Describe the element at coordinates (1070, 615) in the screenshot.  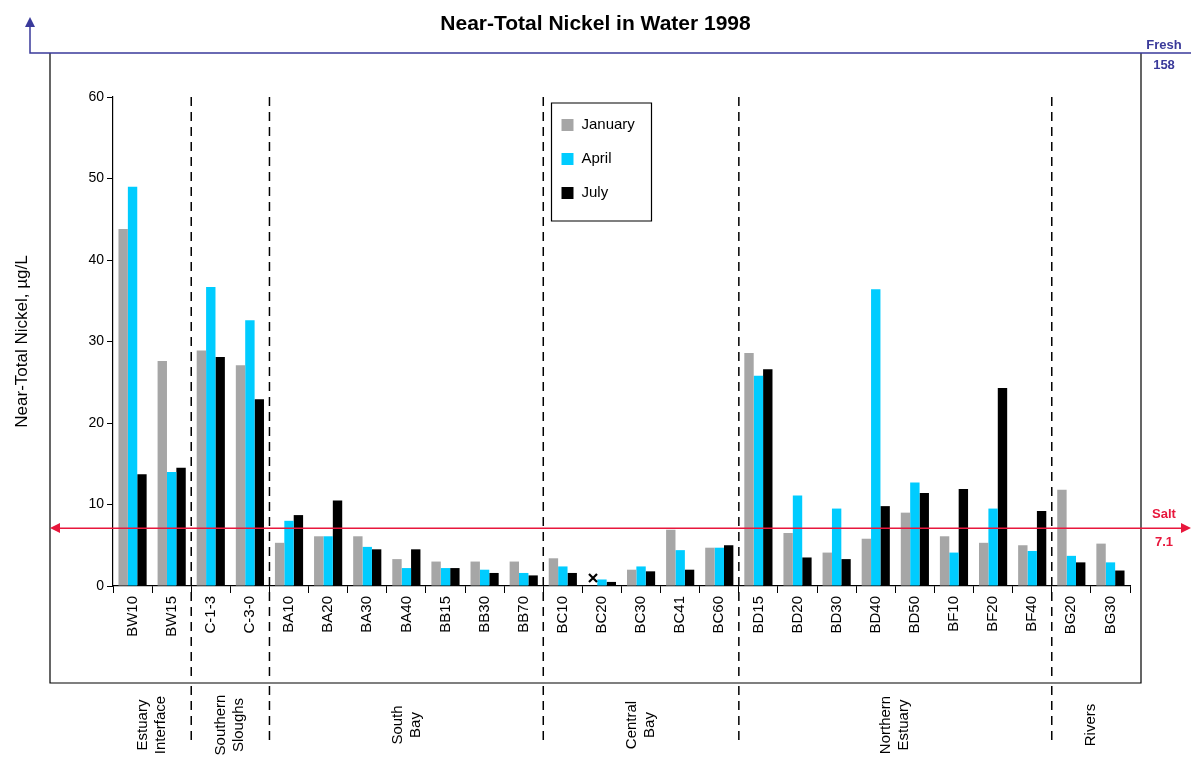
I see `x-tick-label: BG20` at that location.